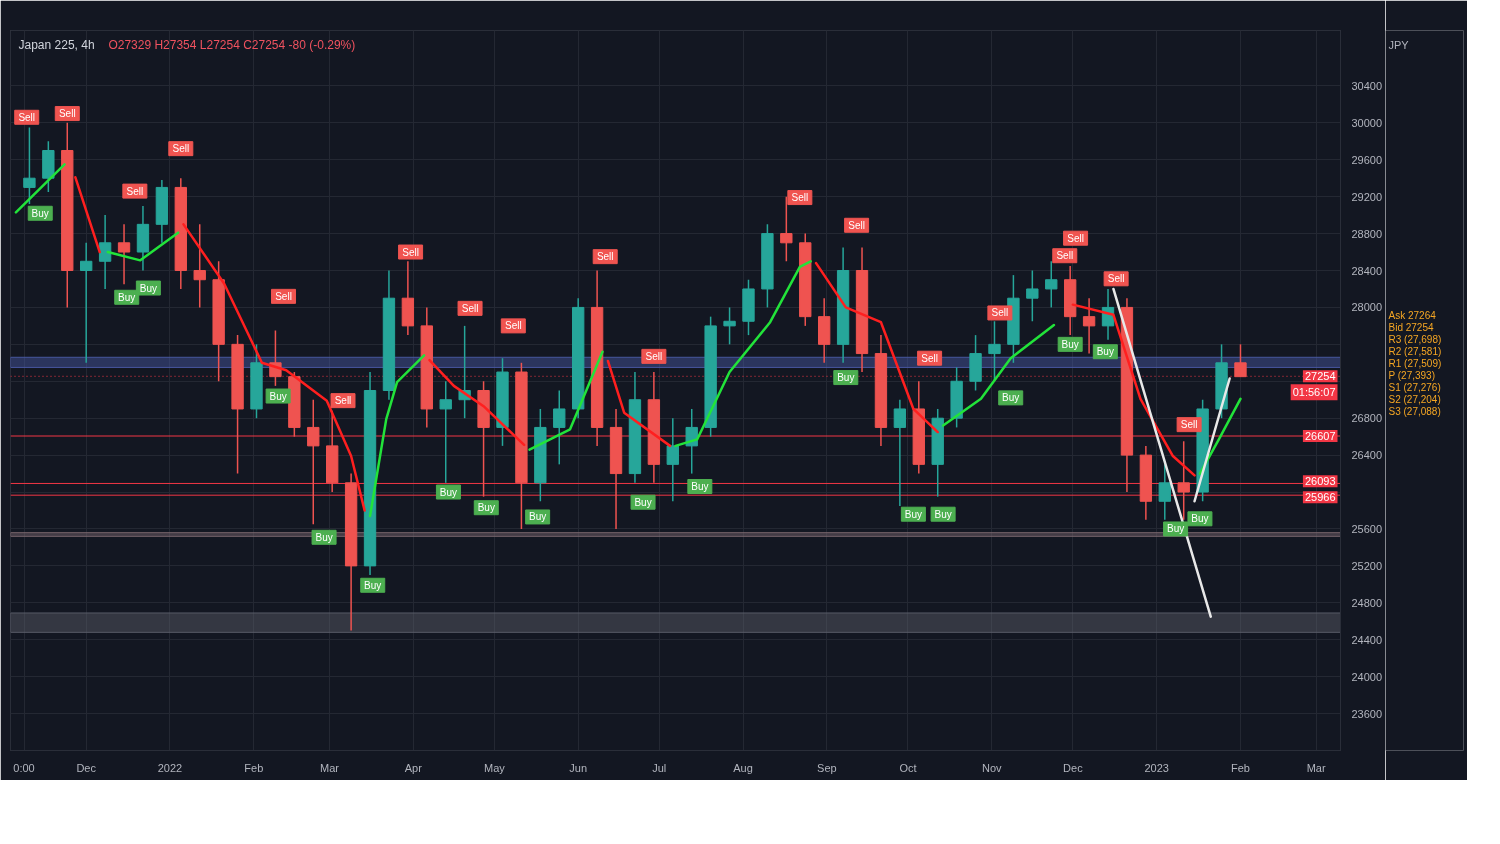 This screenshot has width=1500, height=844. What do you see at coordinates (1367, 122) in the screenshot?
I see `y-tick-label: 30000` at bounding box center [1367, 122].